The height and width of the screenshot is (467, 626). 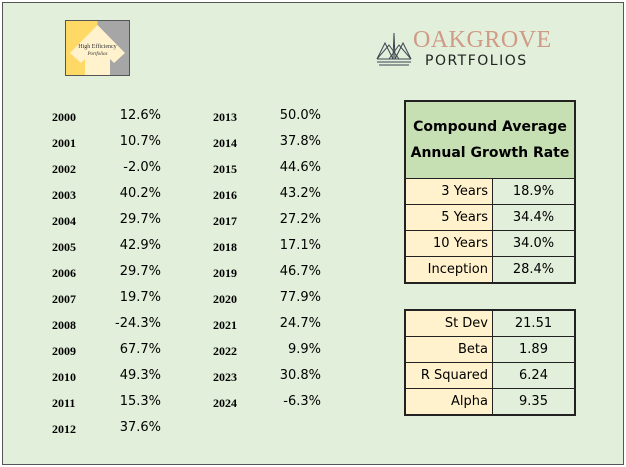 I want to click on row-label: St Dev, so click(x=448, y=323).